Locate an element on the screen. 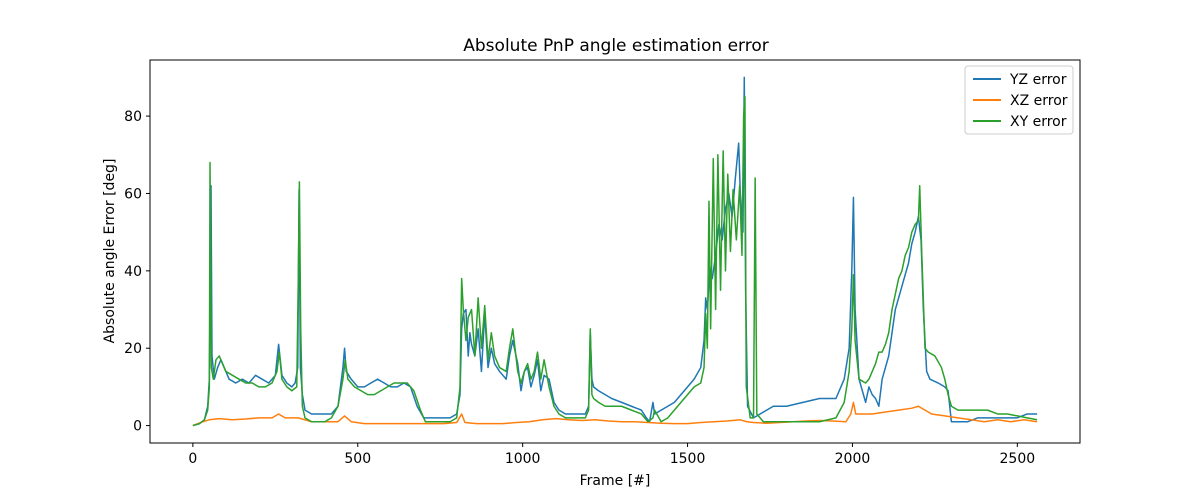 The width and height of the screenshot is (1200, 500). x-tick-label: 0 is located at coordinates (192, 459).